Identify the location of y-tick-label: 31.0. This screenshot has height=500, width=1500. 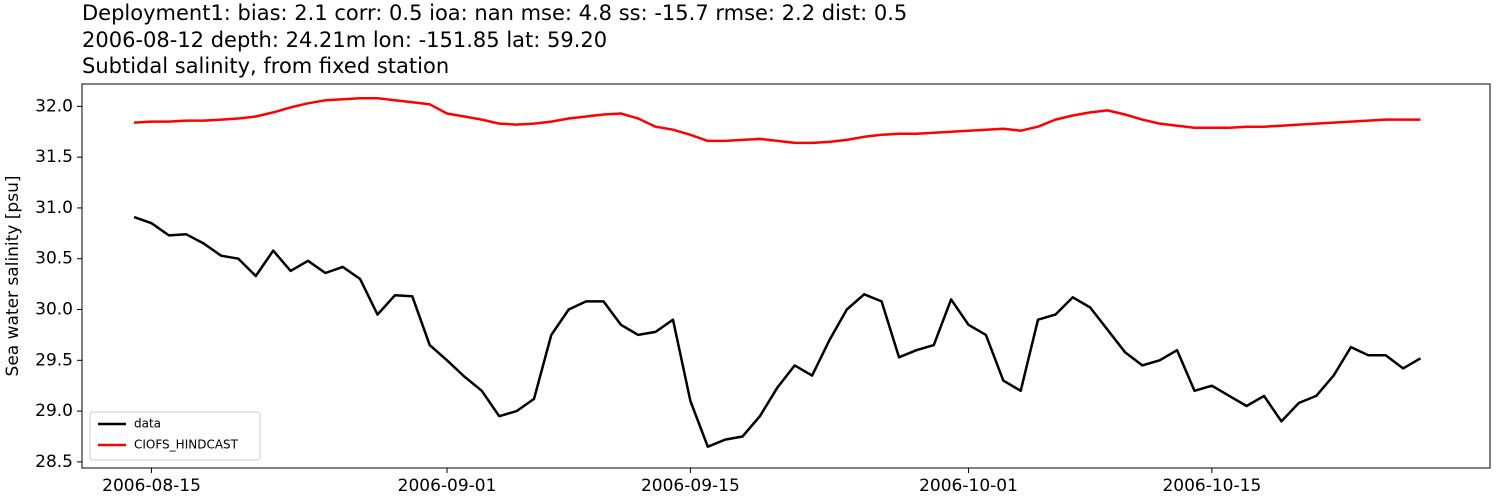
(54, 208).